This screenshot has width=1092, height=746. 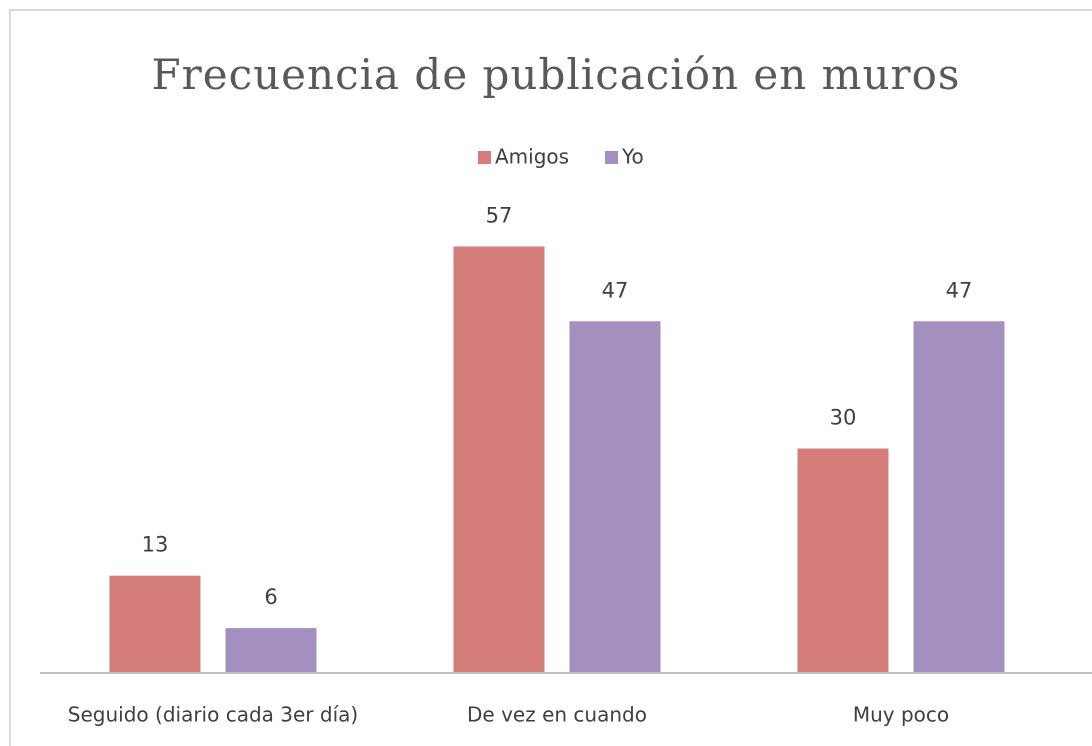 I want to click on x-tick-label: Seguido (diario cada 3er día), so click(x=213, y=715).